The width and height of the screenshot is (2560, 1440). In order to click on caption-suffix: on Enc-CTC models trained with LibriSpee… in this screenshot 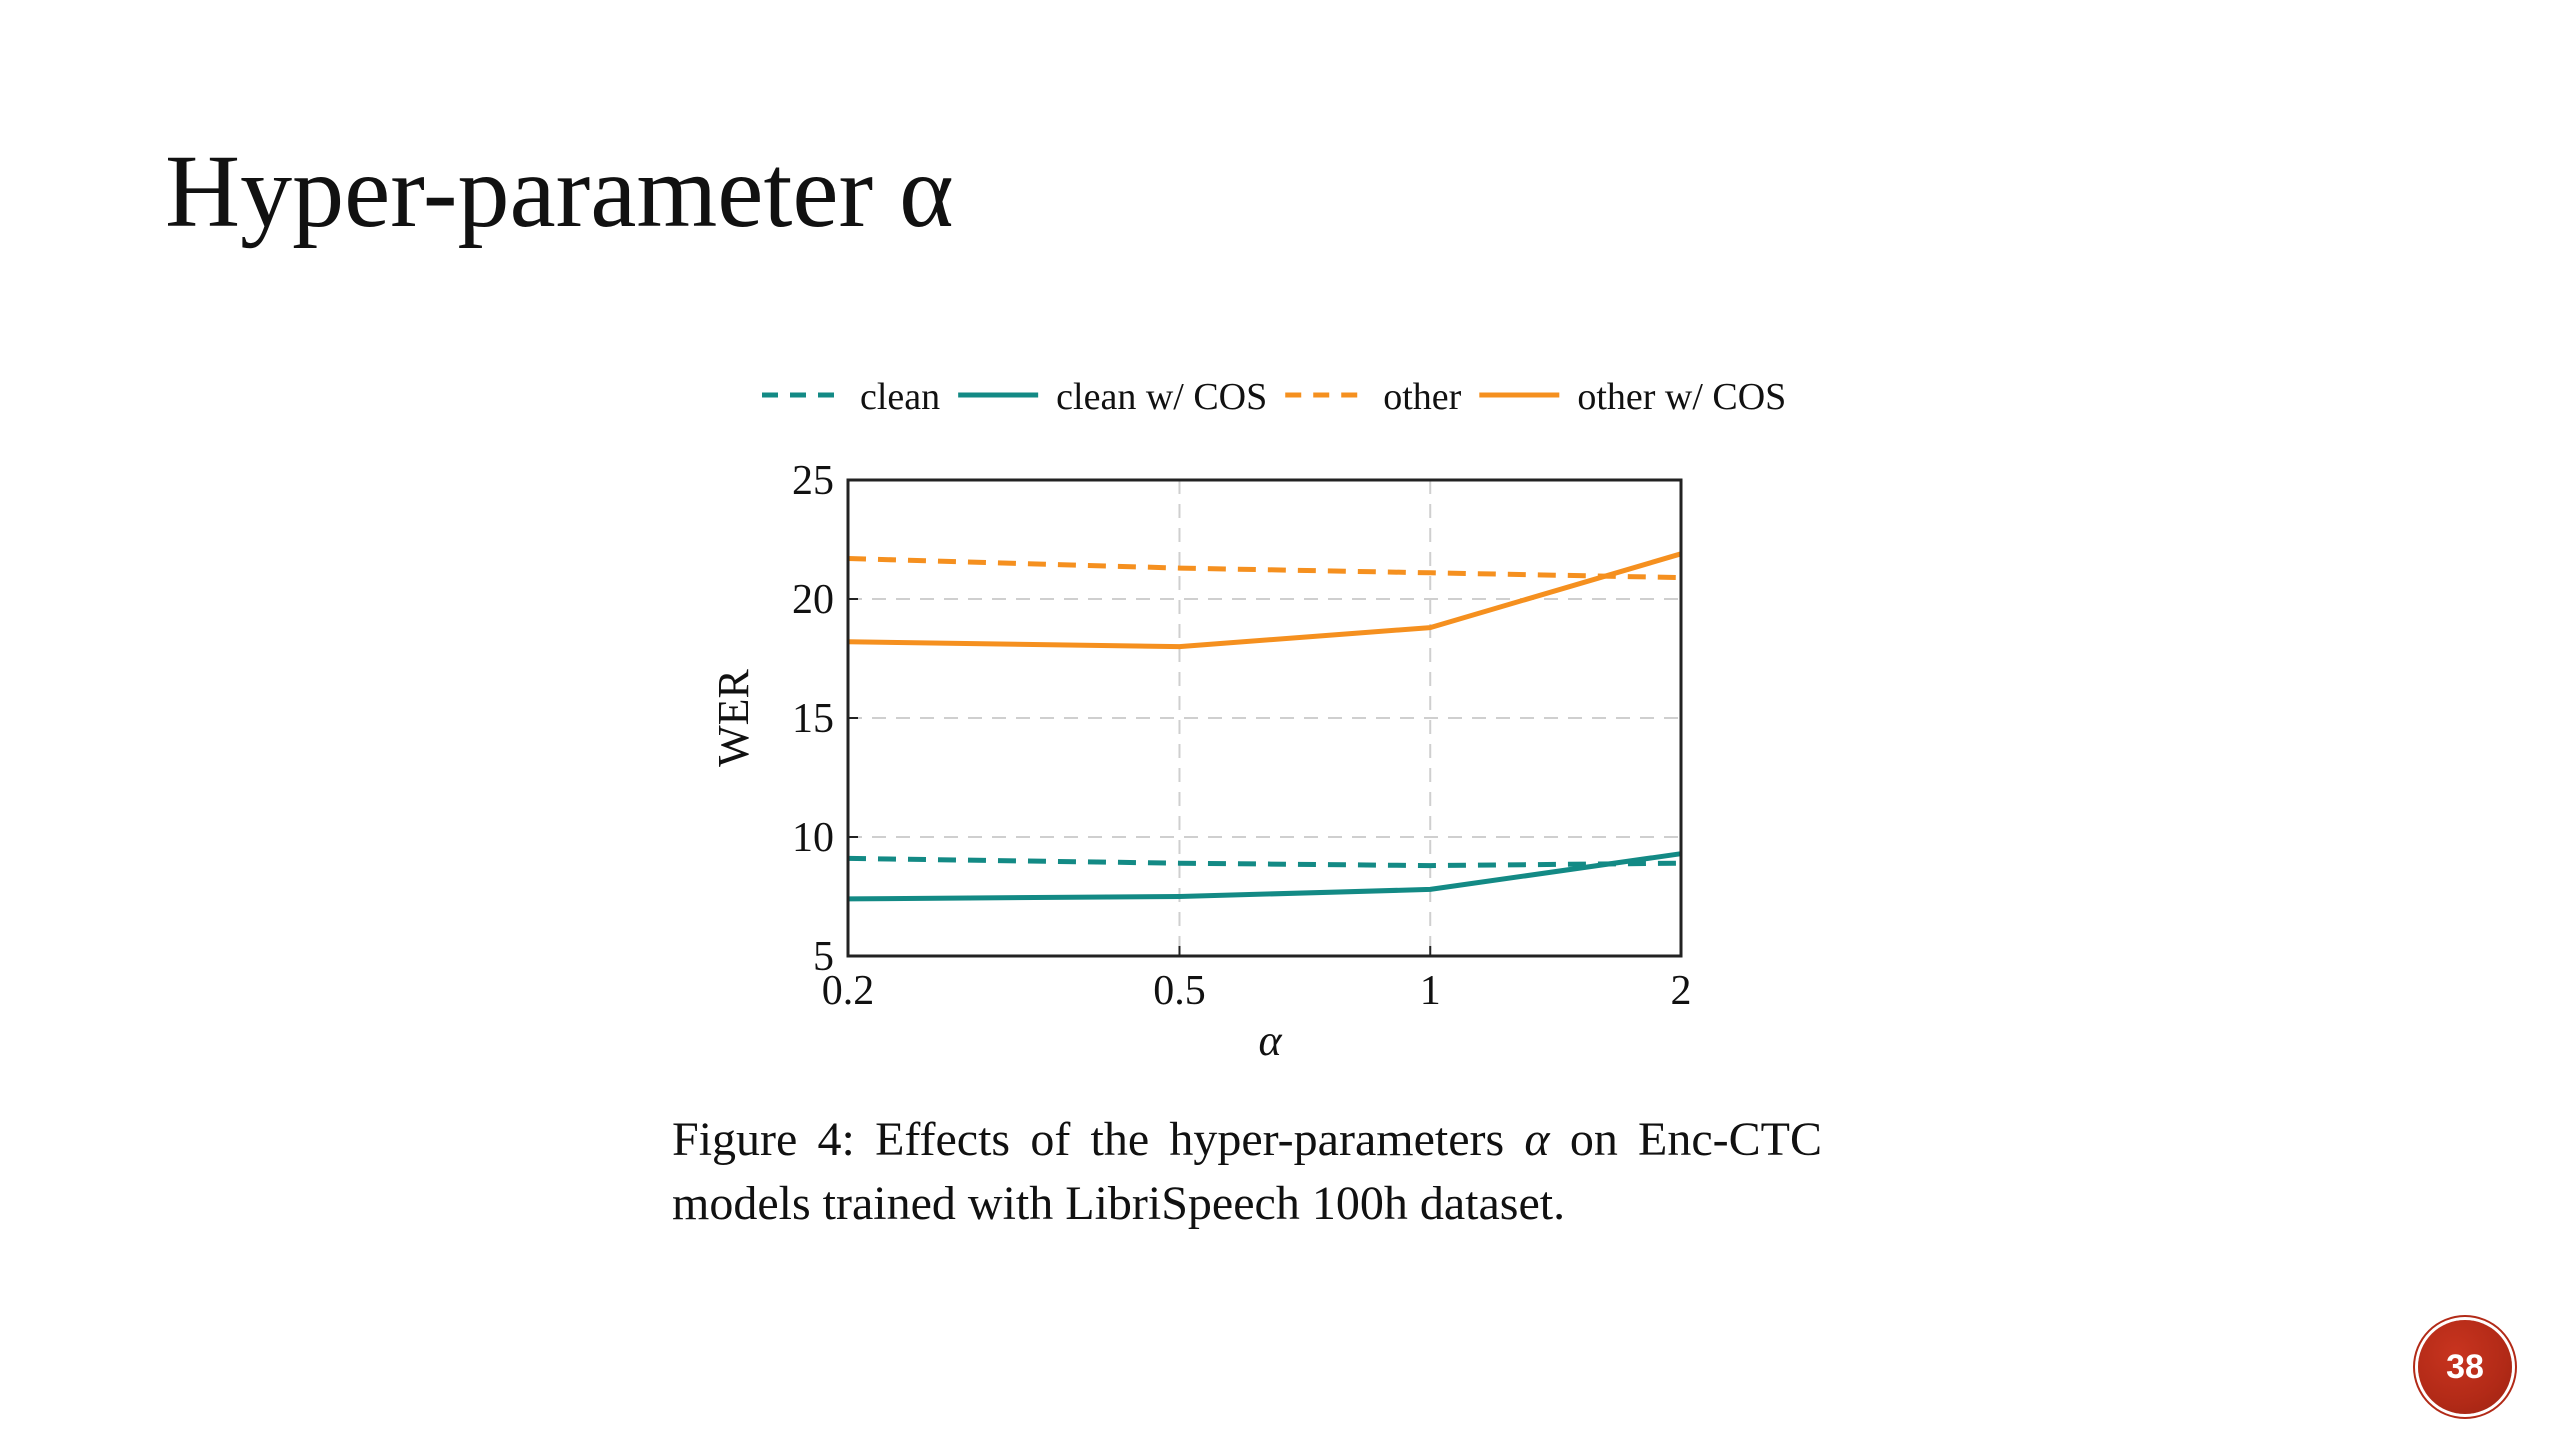, I will do `click(1247, 1171)`.